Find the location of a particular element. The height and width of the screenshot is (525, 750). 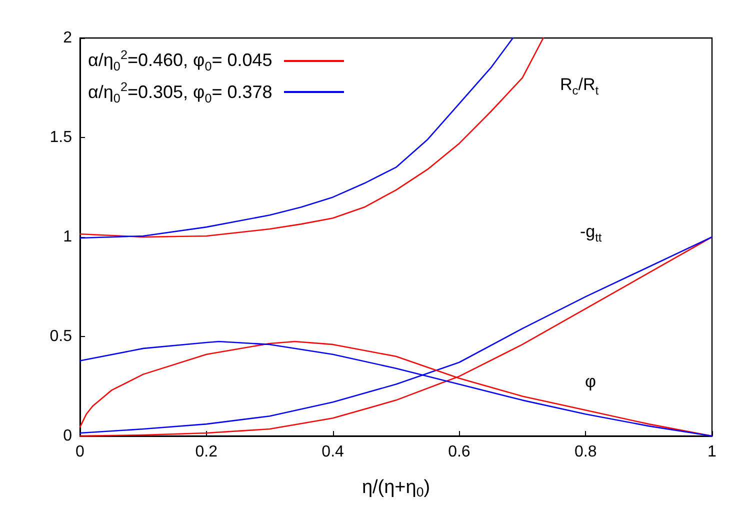

x-tick-label: 0.6 is located at coordinates (459, 452).